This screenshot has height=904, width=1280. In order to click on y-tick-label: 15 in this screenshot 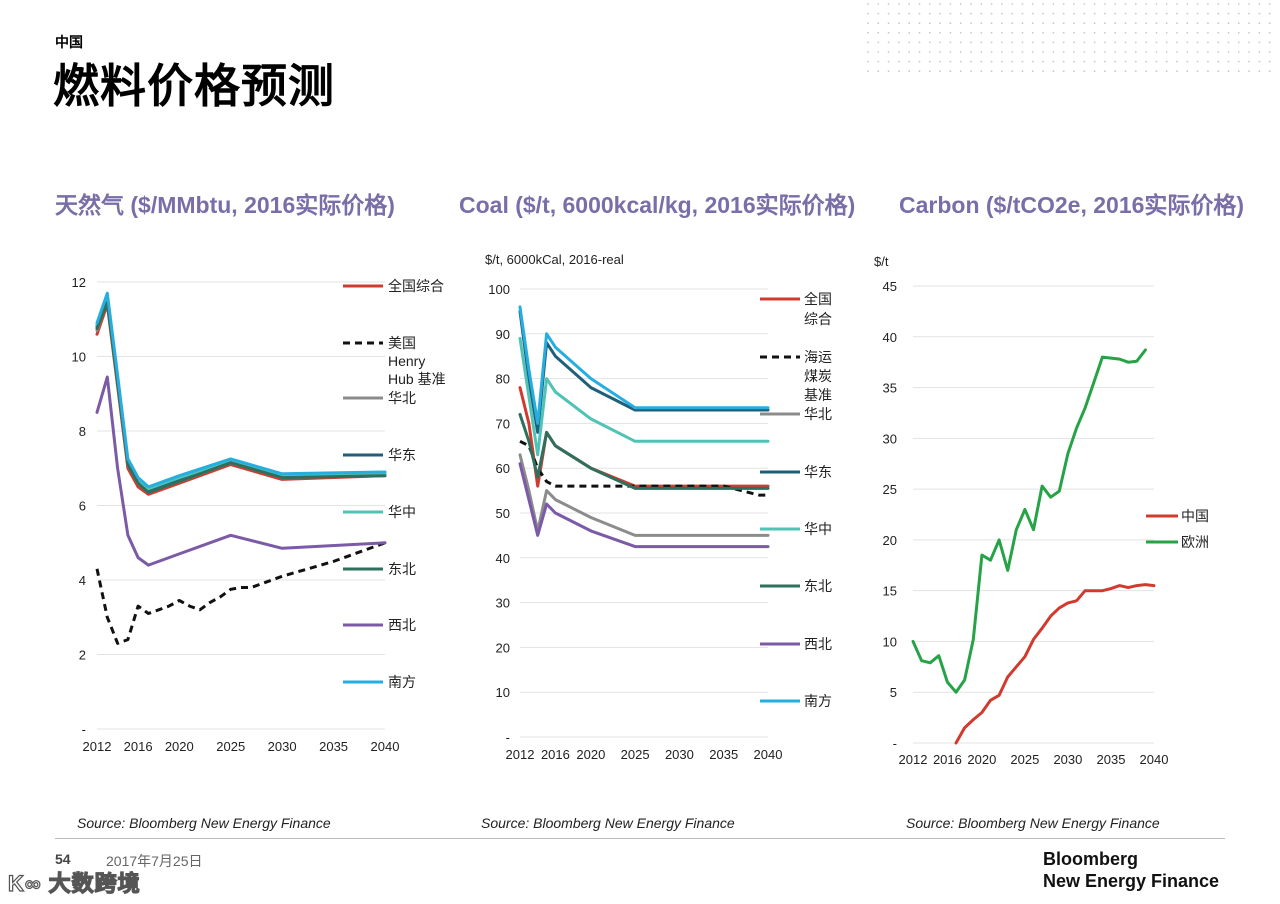, I will do `click(890, 591)`.